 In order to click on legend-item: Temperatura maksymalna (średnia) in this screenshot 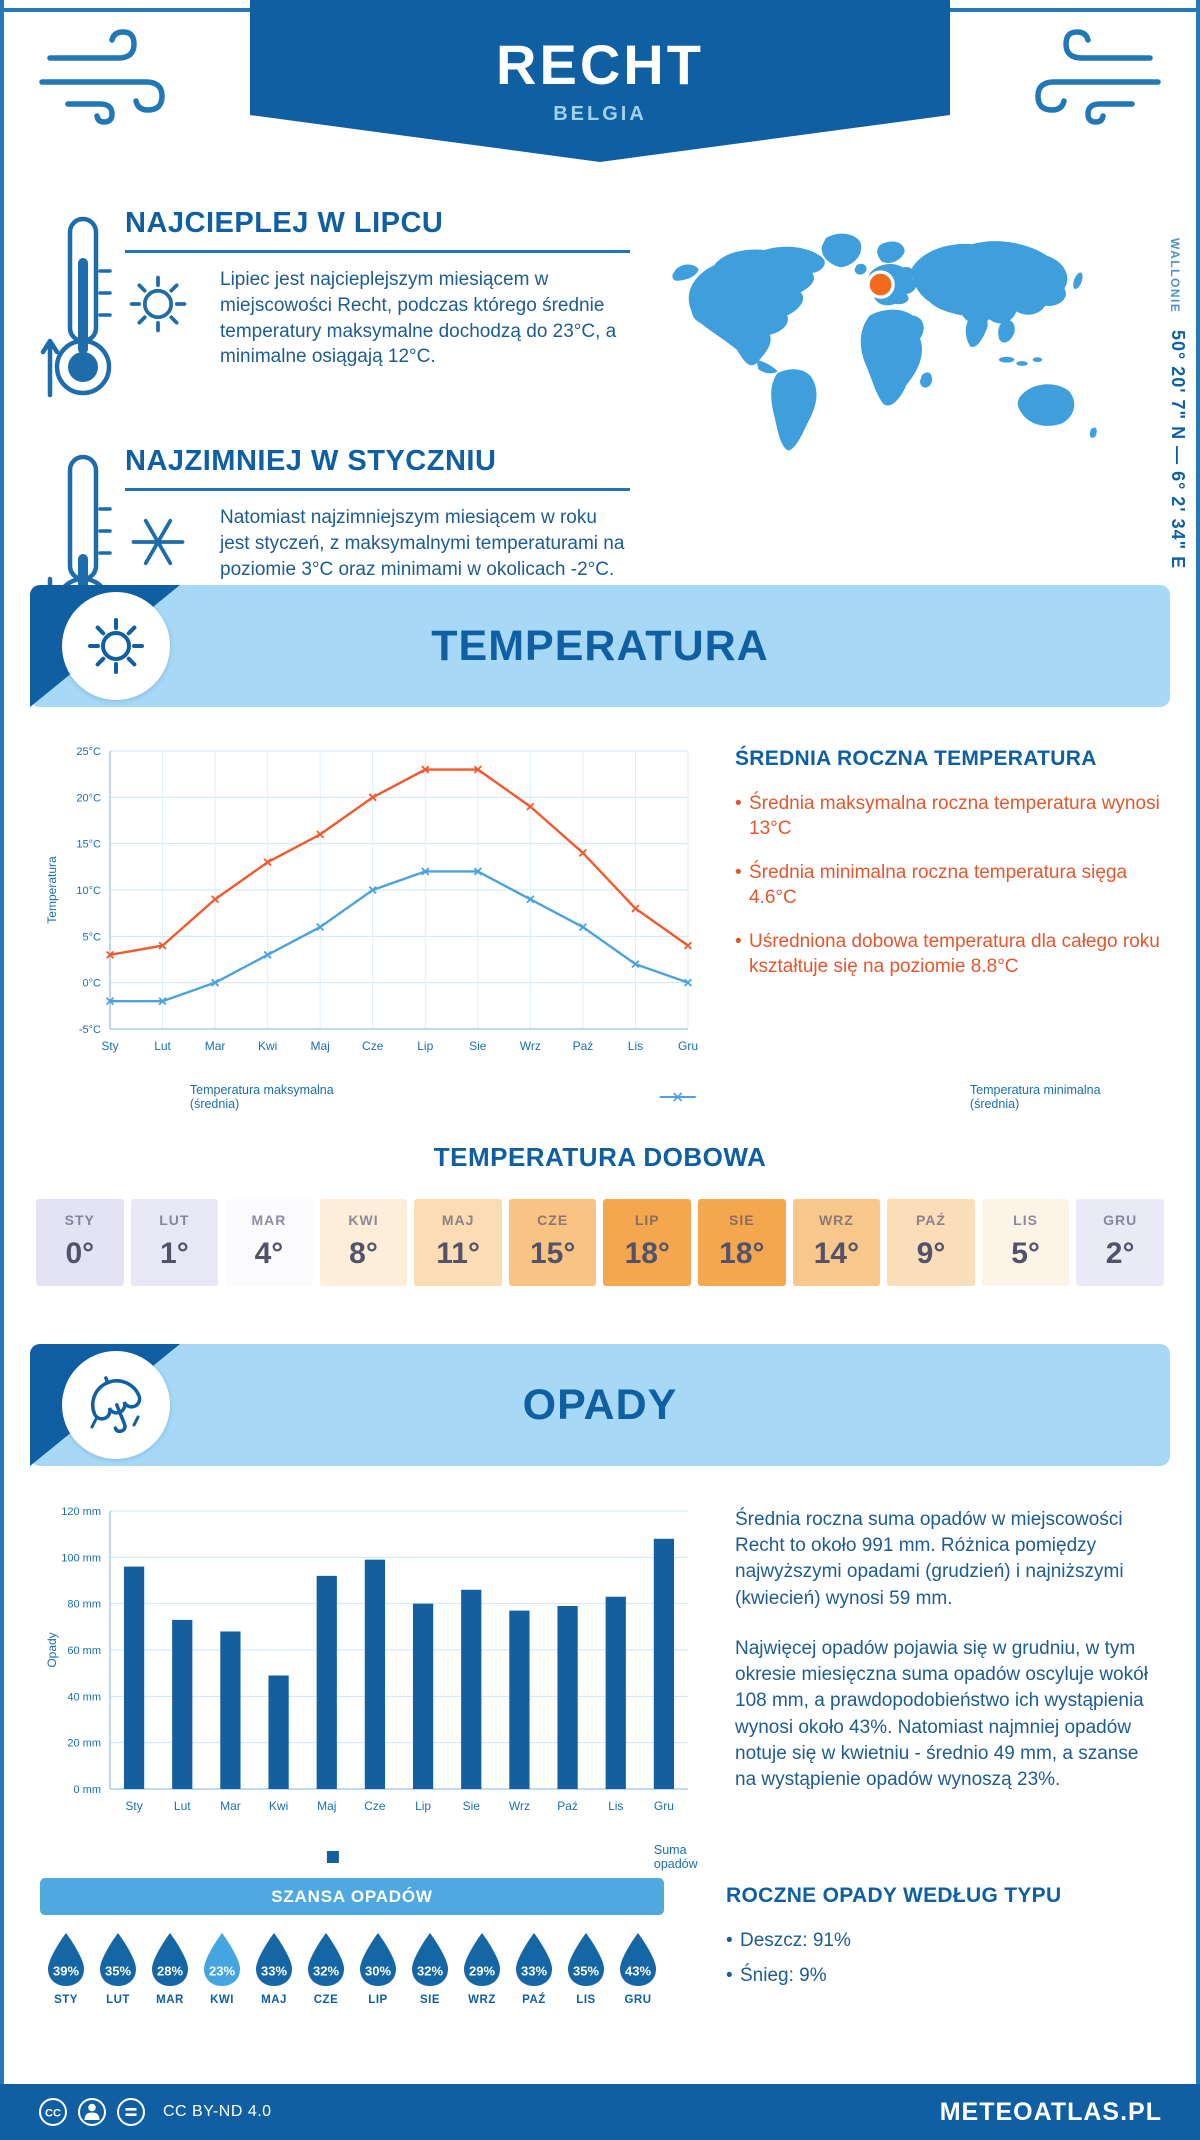, I will do `click(261, 1097)`.